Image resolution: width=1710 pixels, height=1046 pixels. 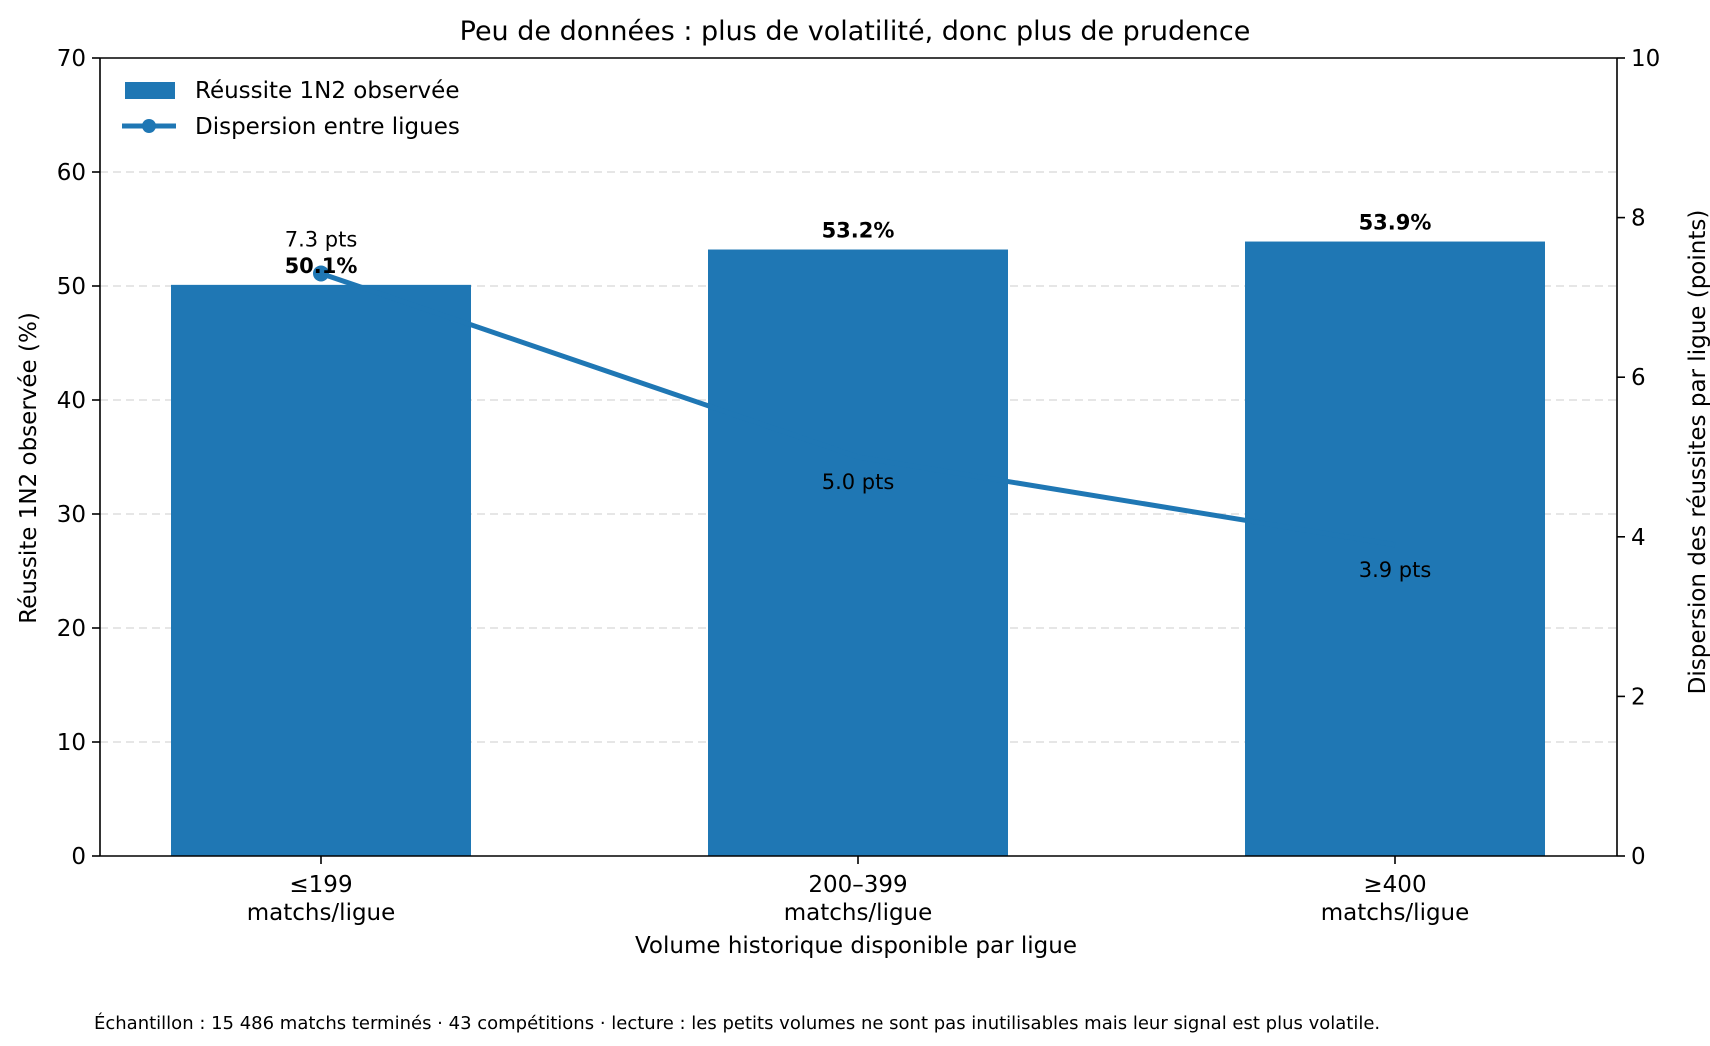 I want to click on y-axis-label: Réussite 1N2 observée (%), so click(x=29, y=468).